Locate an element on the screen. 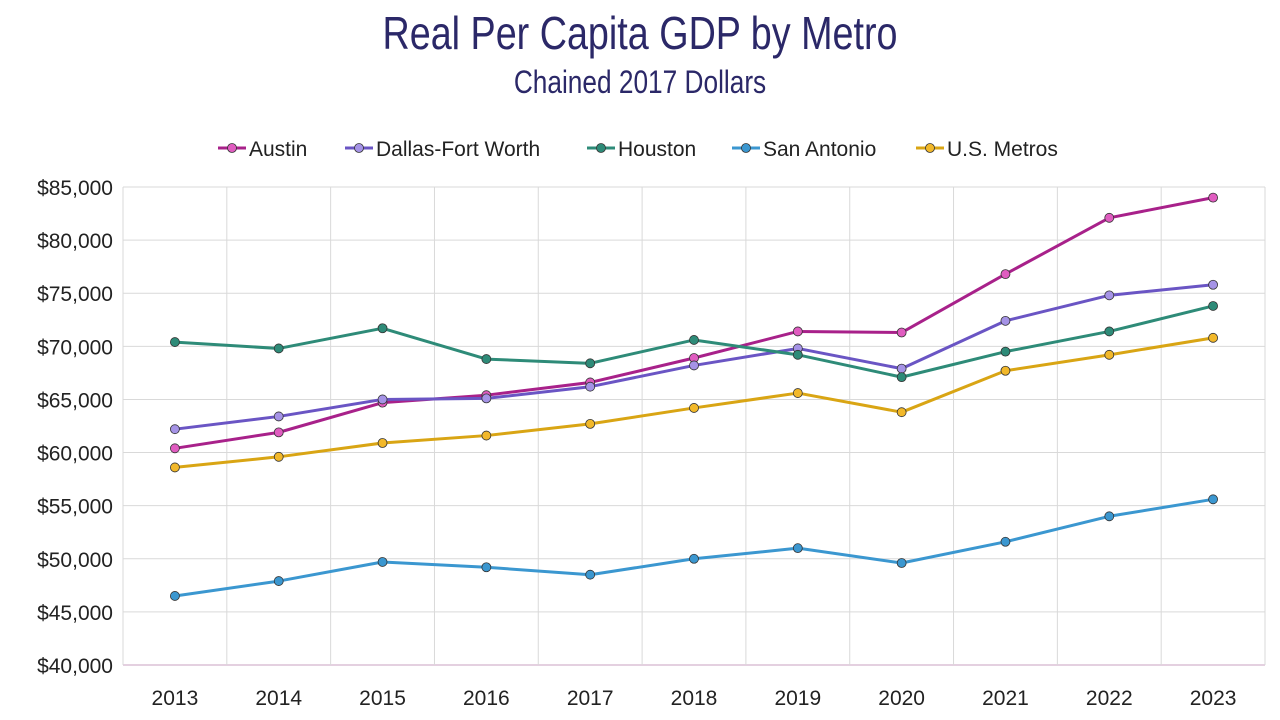 This screenshot has height=720, width=1280. legend-label: U.S. Metros is located at coordinates (1002, 149).